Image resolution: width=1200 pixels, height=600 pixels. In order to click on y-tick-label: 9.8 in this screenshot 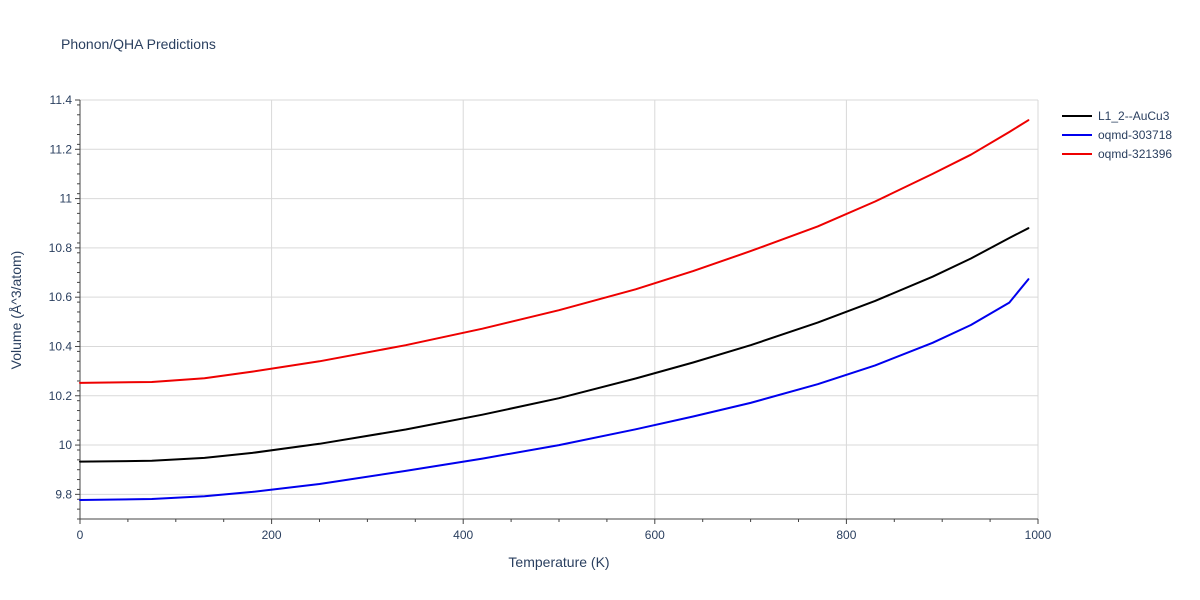, I will do `click(63, 494)`.